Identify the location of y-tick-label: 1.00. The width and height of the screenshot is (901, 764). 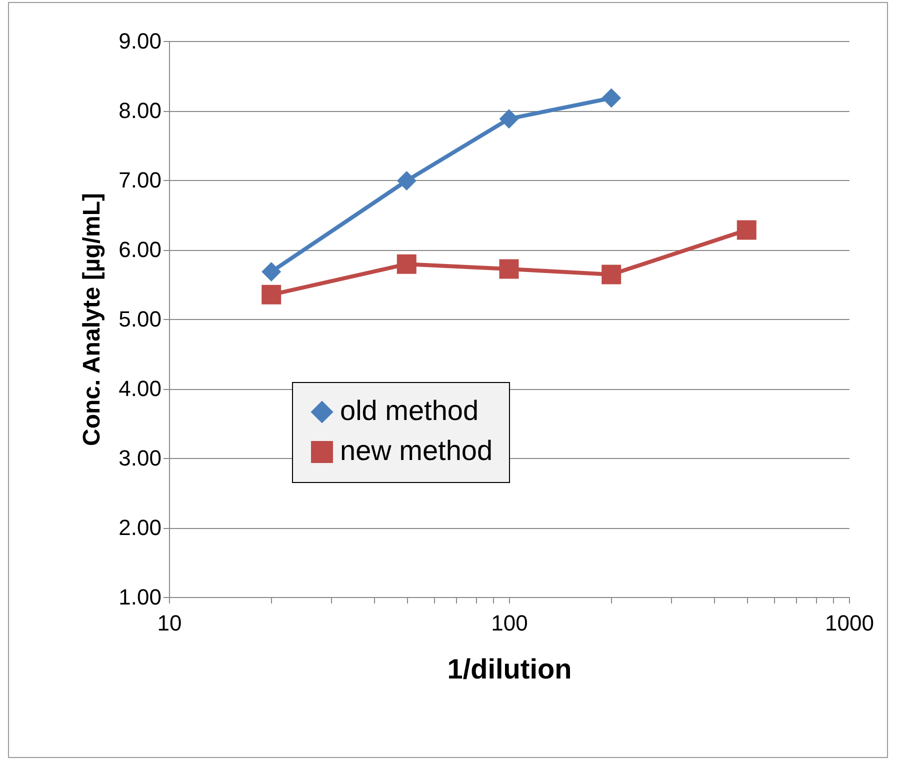
(140, 597).